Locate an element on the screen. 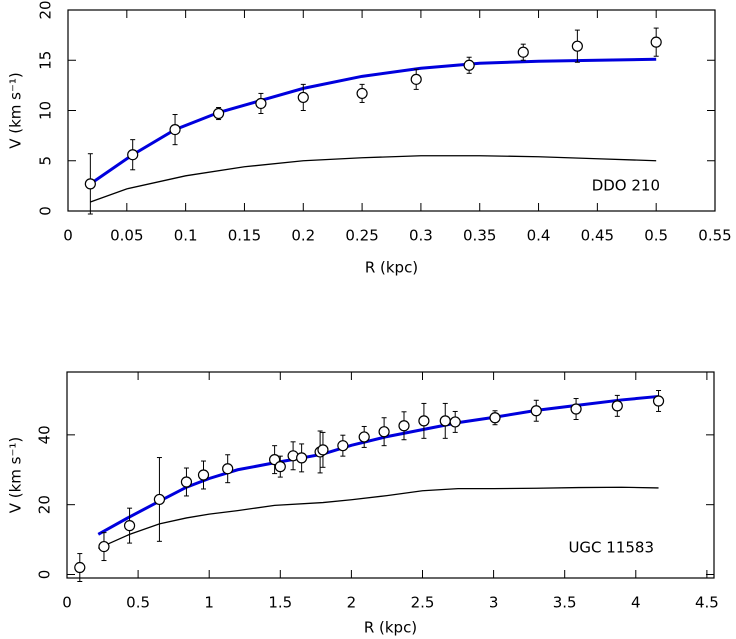  annotation: UGC 11583 is located at coordinates (611, 548).